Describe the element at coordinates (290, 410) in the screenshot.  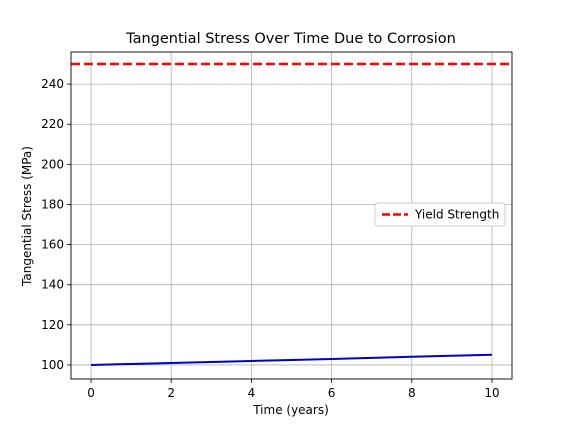
I see `x-axis-label: Time (years)` at that location.